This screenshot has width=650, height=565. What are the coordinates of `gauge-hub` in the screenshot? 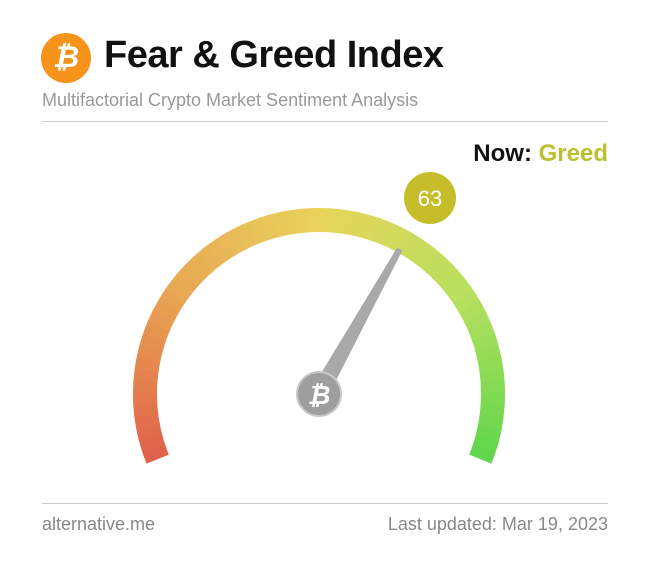 It's located at (319, 394).